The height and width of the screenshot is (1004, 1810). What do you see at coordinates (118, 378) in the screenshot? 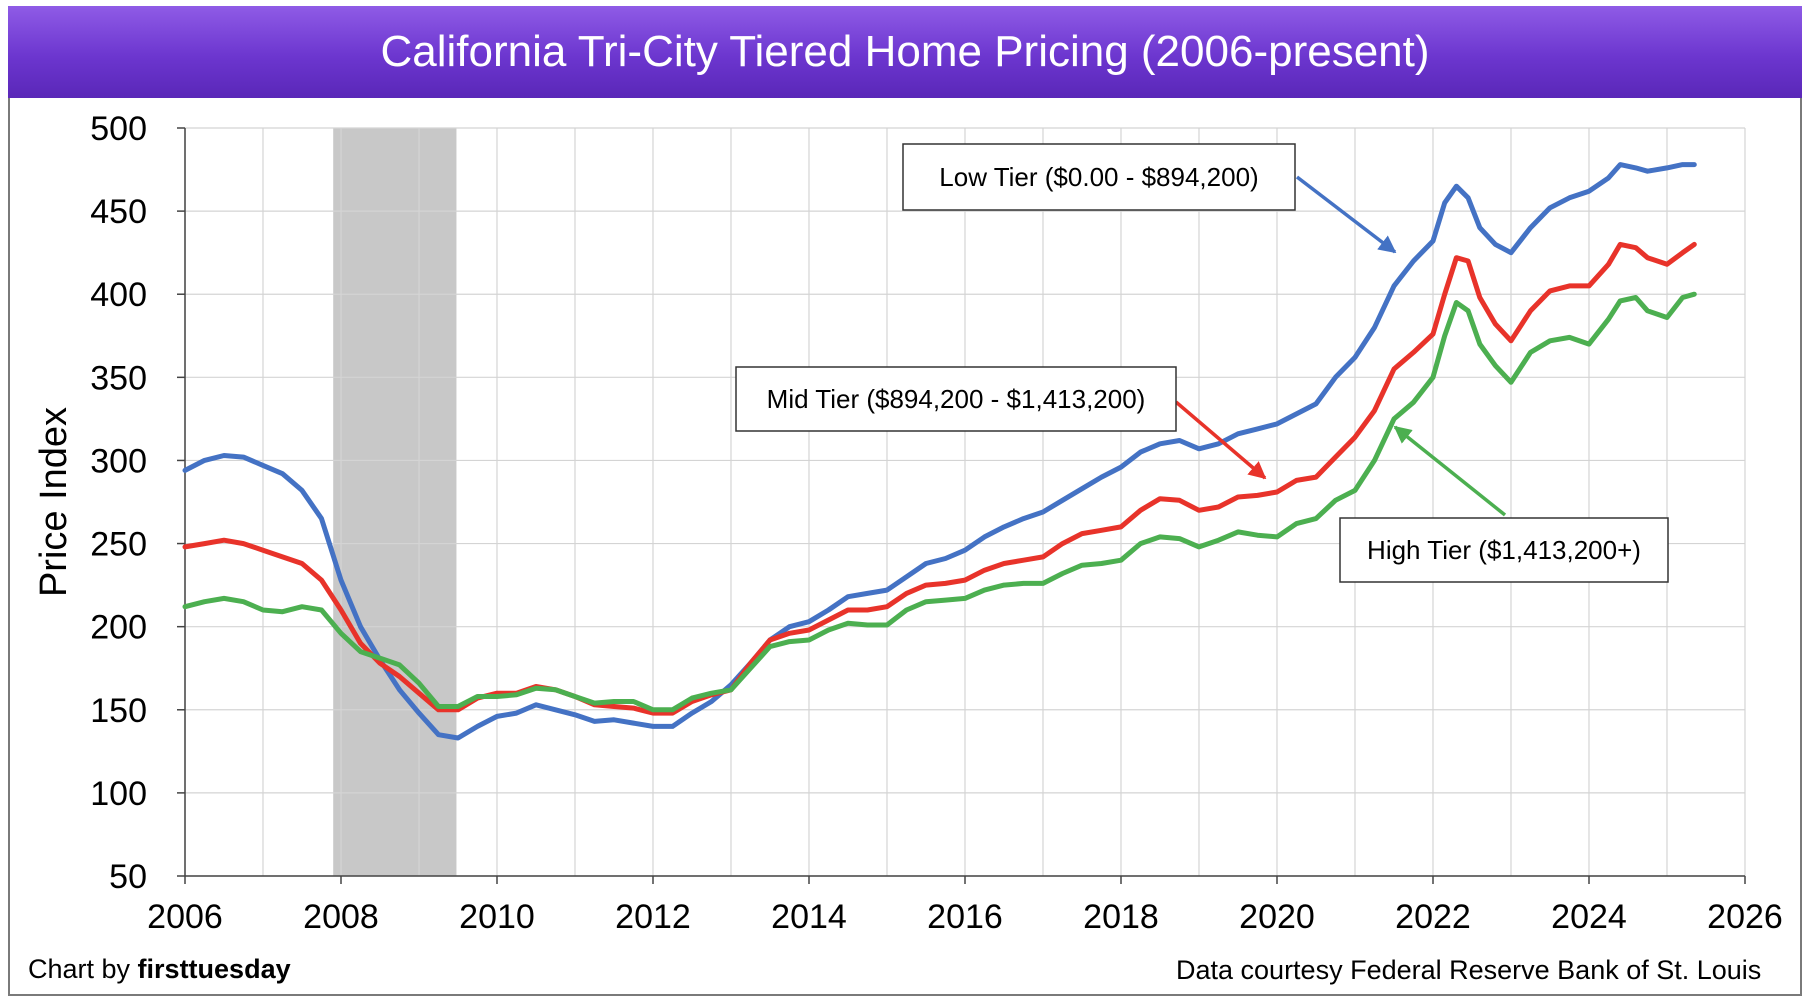
I see `y-tick-label: 350` at bounding box center [118, 378].